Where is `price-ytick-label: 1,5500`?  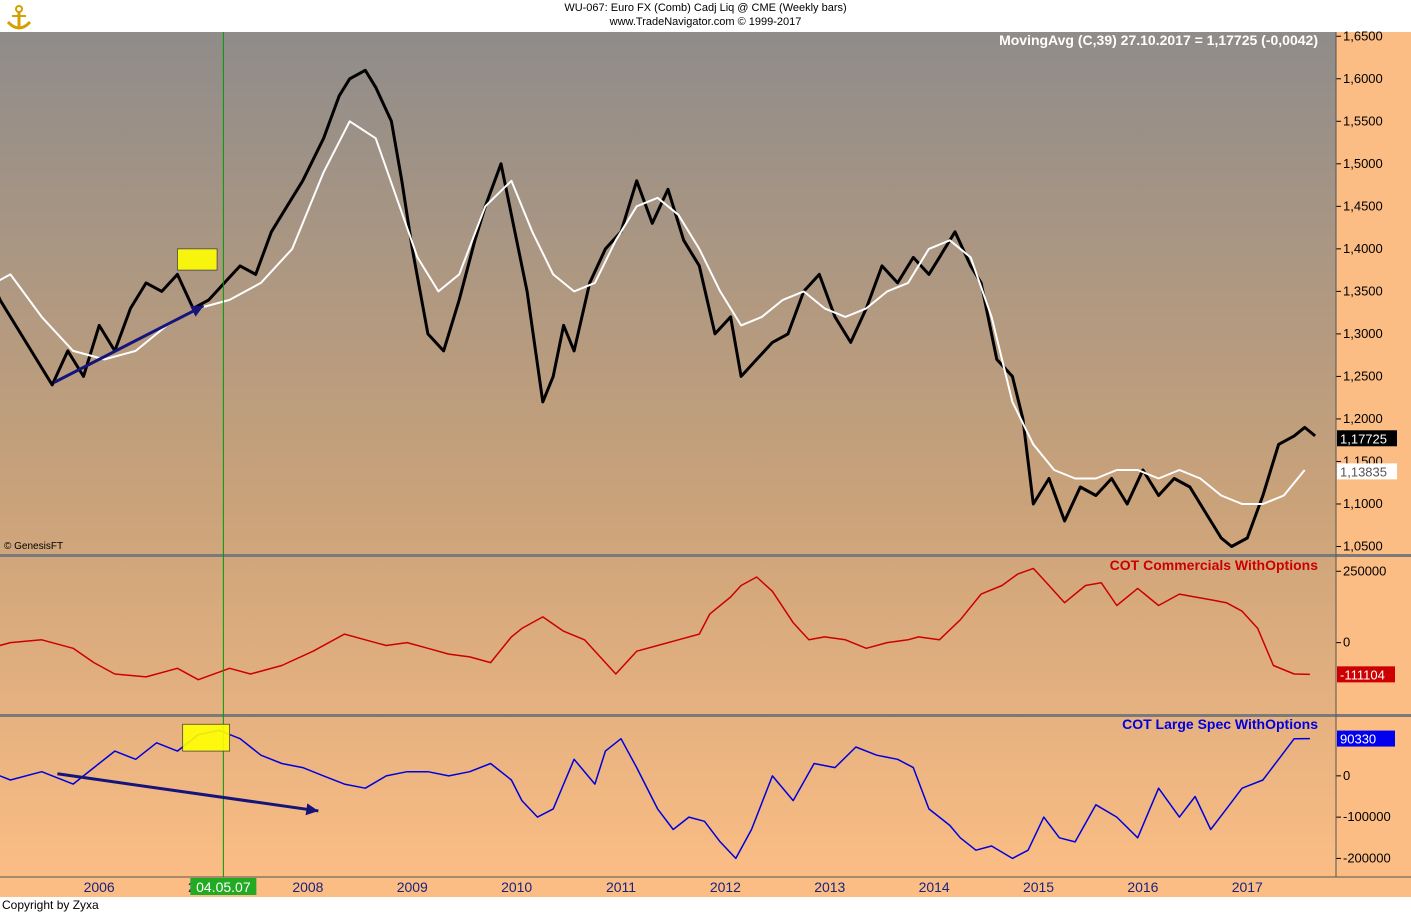 price-ytick-label: 1,5500 is located at coordinates (1363, 120).